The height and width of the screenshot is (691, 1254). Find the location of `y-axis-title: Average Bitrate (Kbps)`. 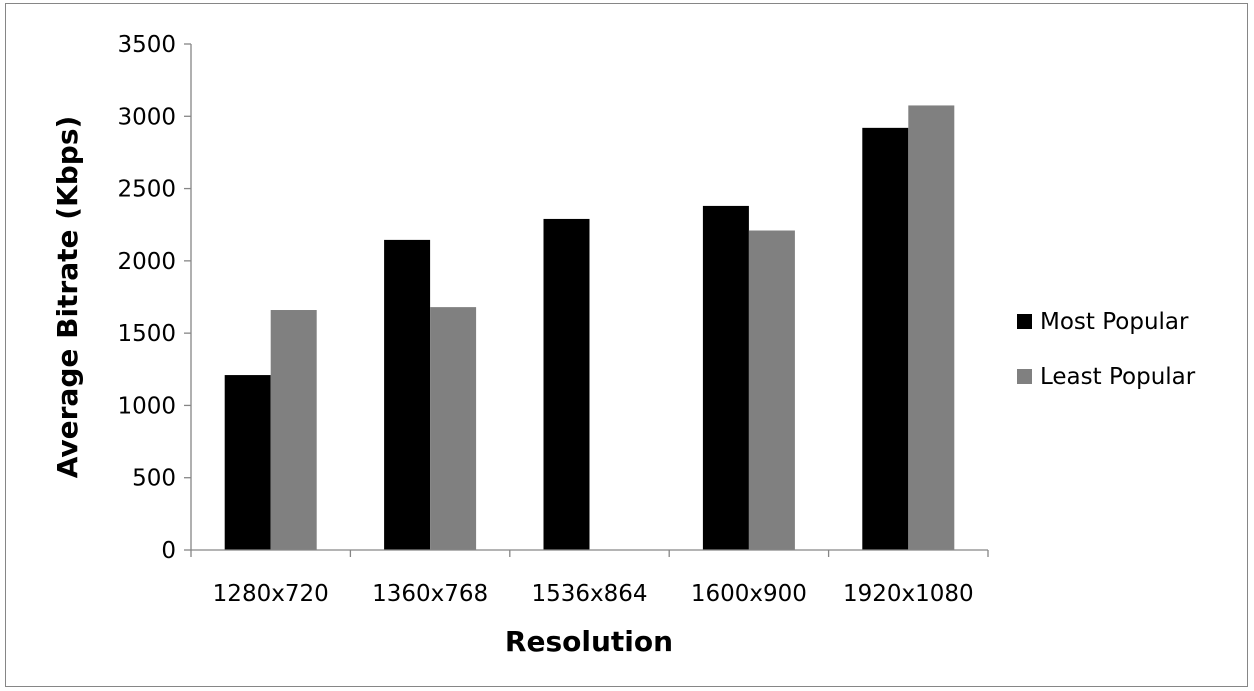

y-axis-title: Average Bitrate (Kbps) is located at coordinates (67, 297).